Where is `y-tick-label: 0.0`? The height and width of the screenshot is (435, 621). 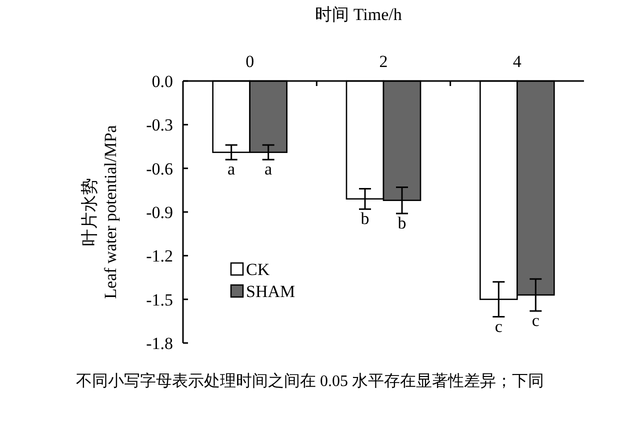 y-tick-label: 0.0 is located at coordinates (162, 81).